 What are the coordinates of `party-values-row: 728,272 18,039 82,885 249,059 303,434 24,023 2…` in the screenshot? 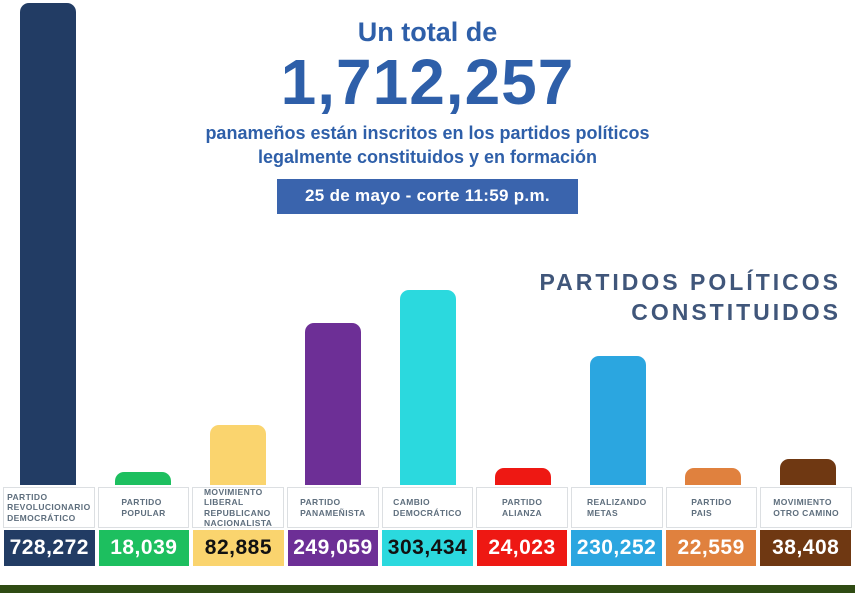 It's located at (427, 548).